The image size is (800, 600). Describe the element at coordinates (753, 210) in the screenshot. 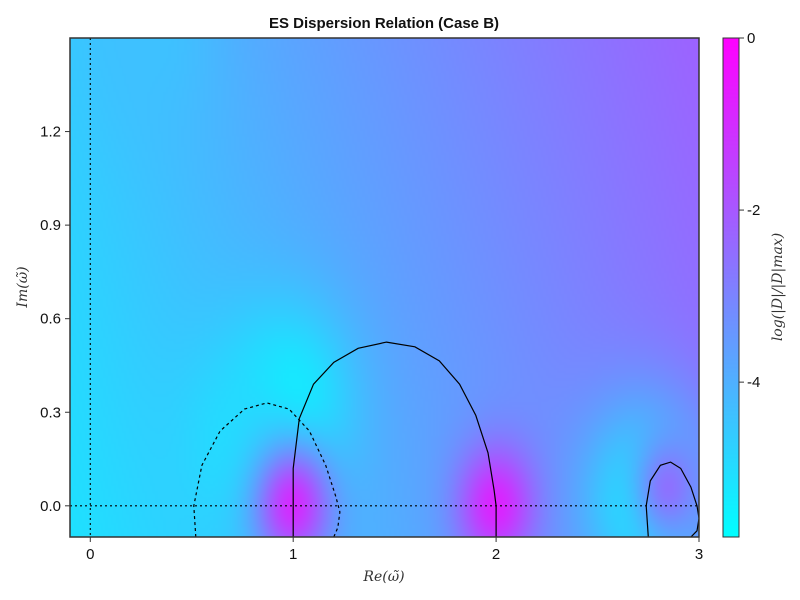

I see `colorbar-tick-label: -2` at that location.